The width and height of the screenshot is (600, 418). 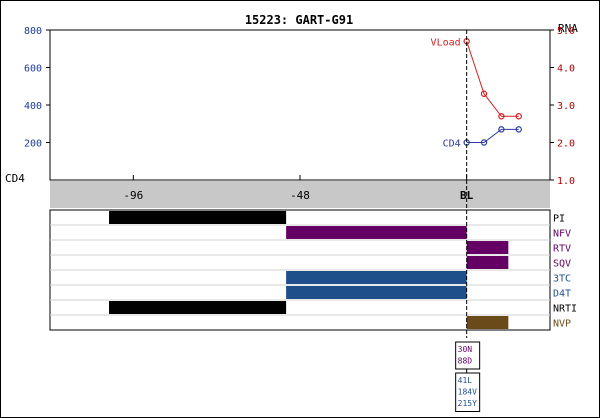 What do you see at coordinates (492, 79) in the screenshot?
I see `series-line-vload` at bounding box center [492, 79].